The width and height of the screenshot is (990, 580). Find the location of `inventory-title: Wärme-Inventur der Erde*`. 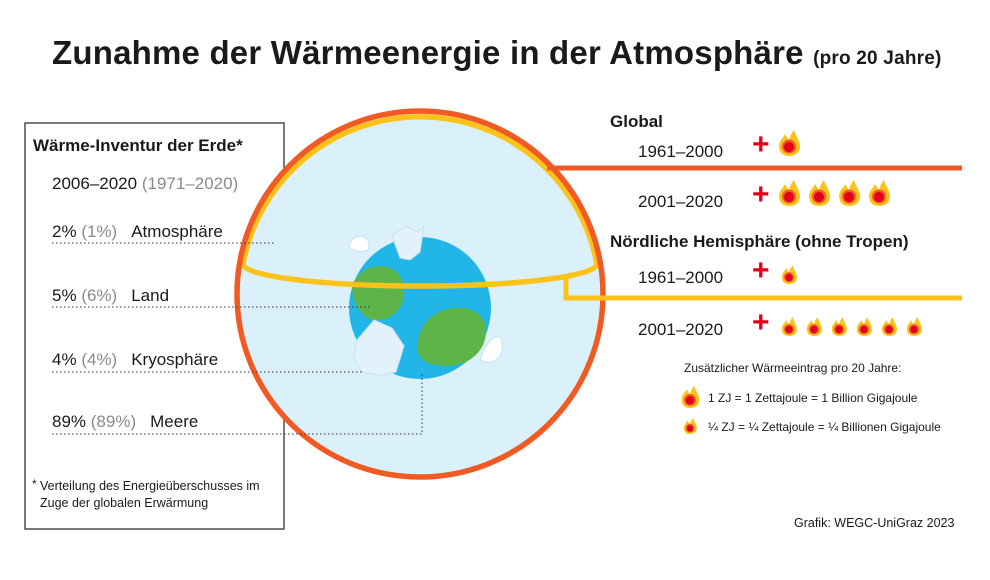

inventory-title: Wärme-Inventur der Erde* is located at coordinates (138, 145).